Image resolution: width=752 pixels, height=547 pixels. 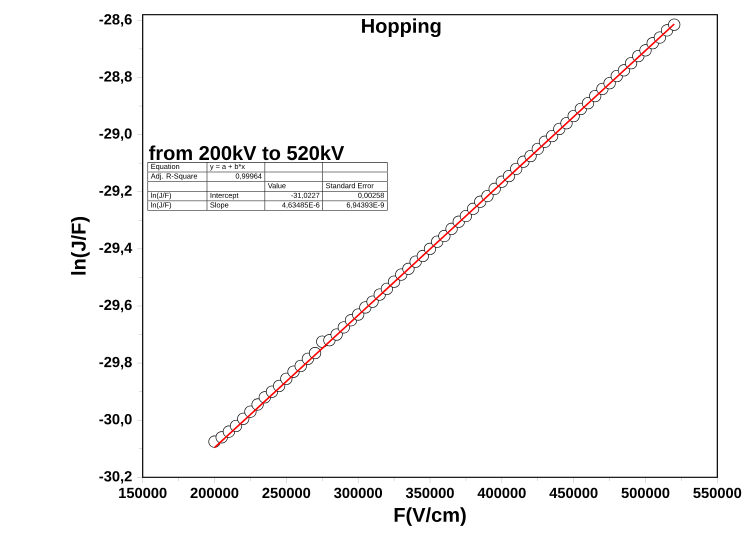 What do you see at coordinates (573, 493) in the screenshot?
I see `x-tick-label: 450000` at bounding box center [573, 493].